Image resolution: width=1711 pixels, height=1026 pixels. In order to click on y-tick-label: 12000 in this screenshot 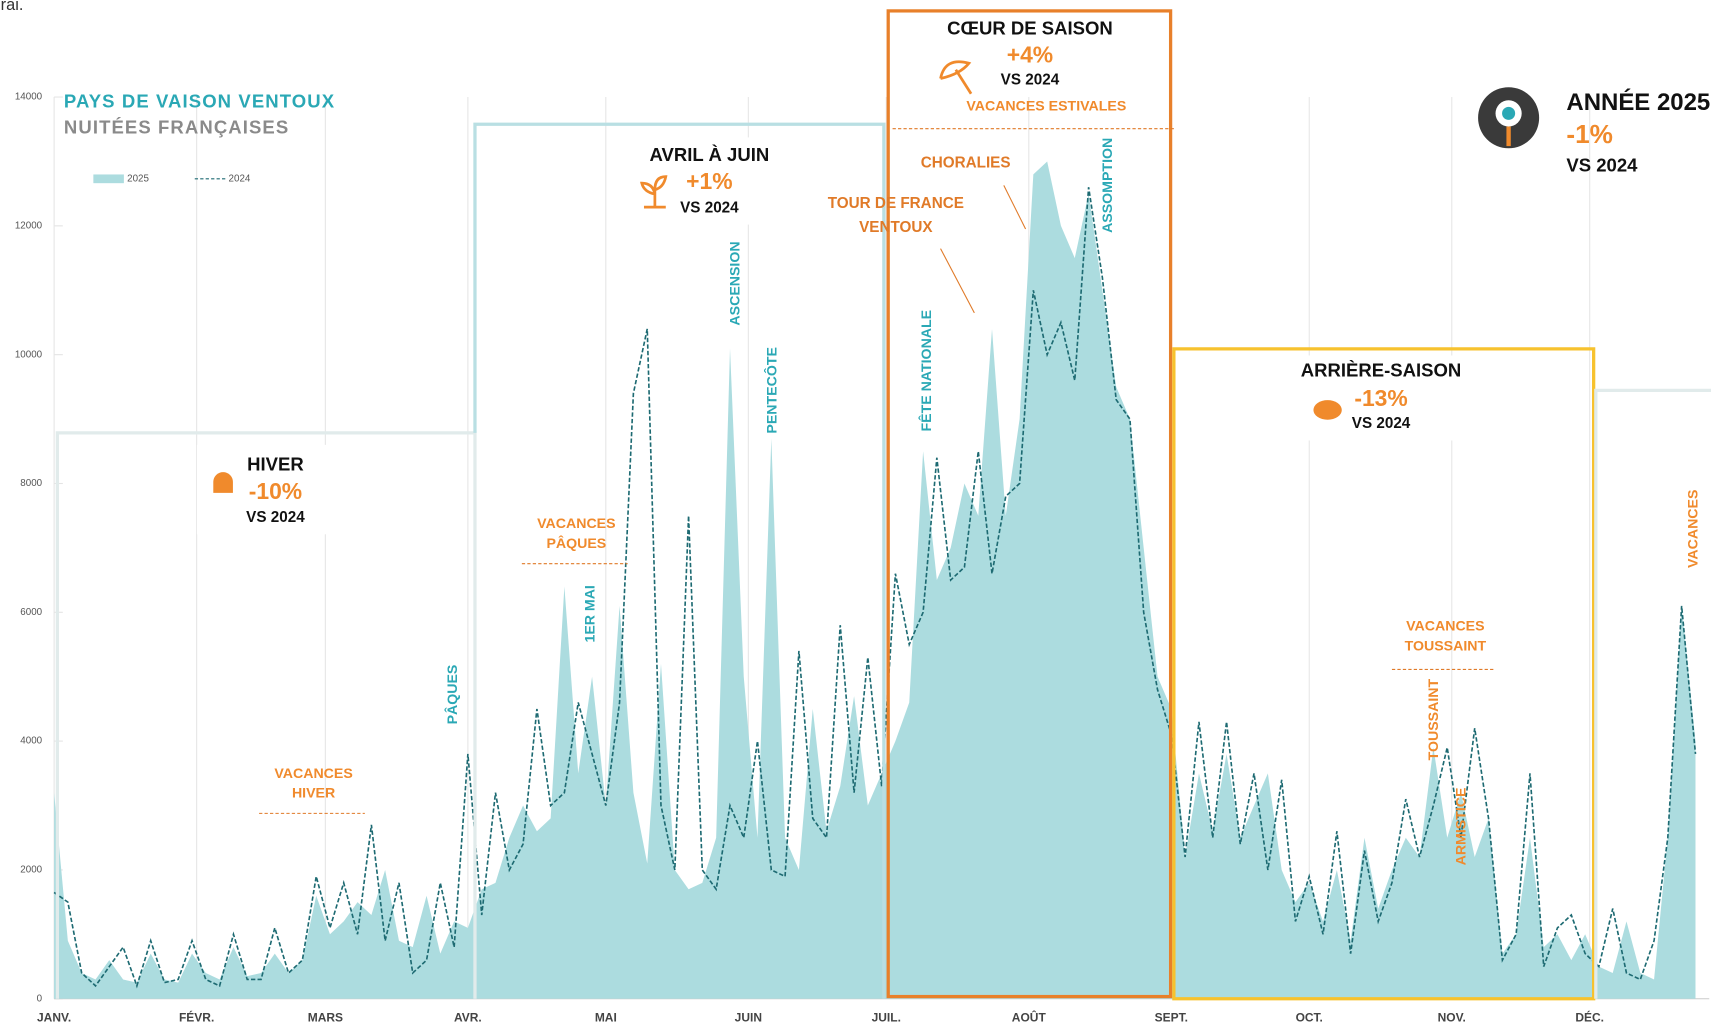, I will do `click(29, 225)`.